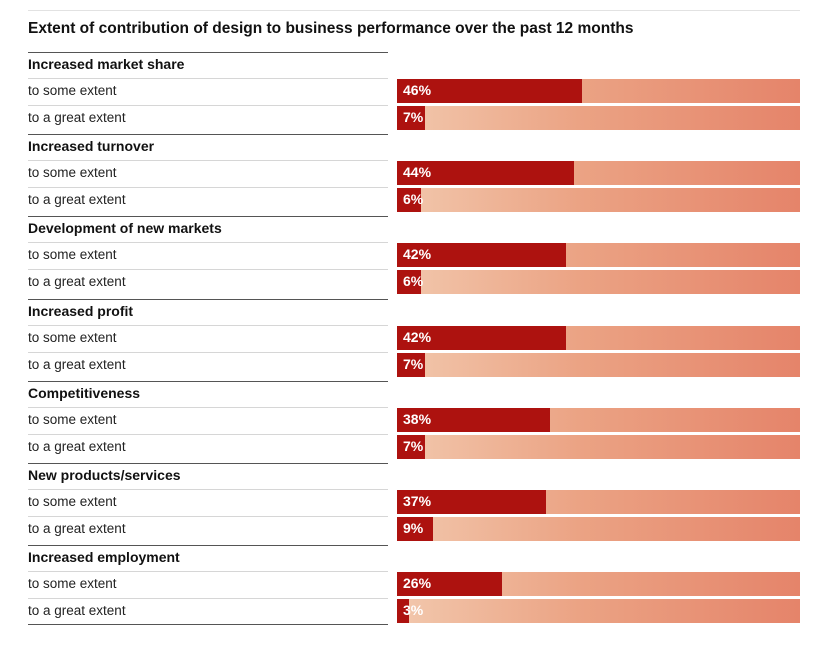 The width and height of the screenshot is (827, 648). I want to click on bar-track: 44%, so click(598, 173).